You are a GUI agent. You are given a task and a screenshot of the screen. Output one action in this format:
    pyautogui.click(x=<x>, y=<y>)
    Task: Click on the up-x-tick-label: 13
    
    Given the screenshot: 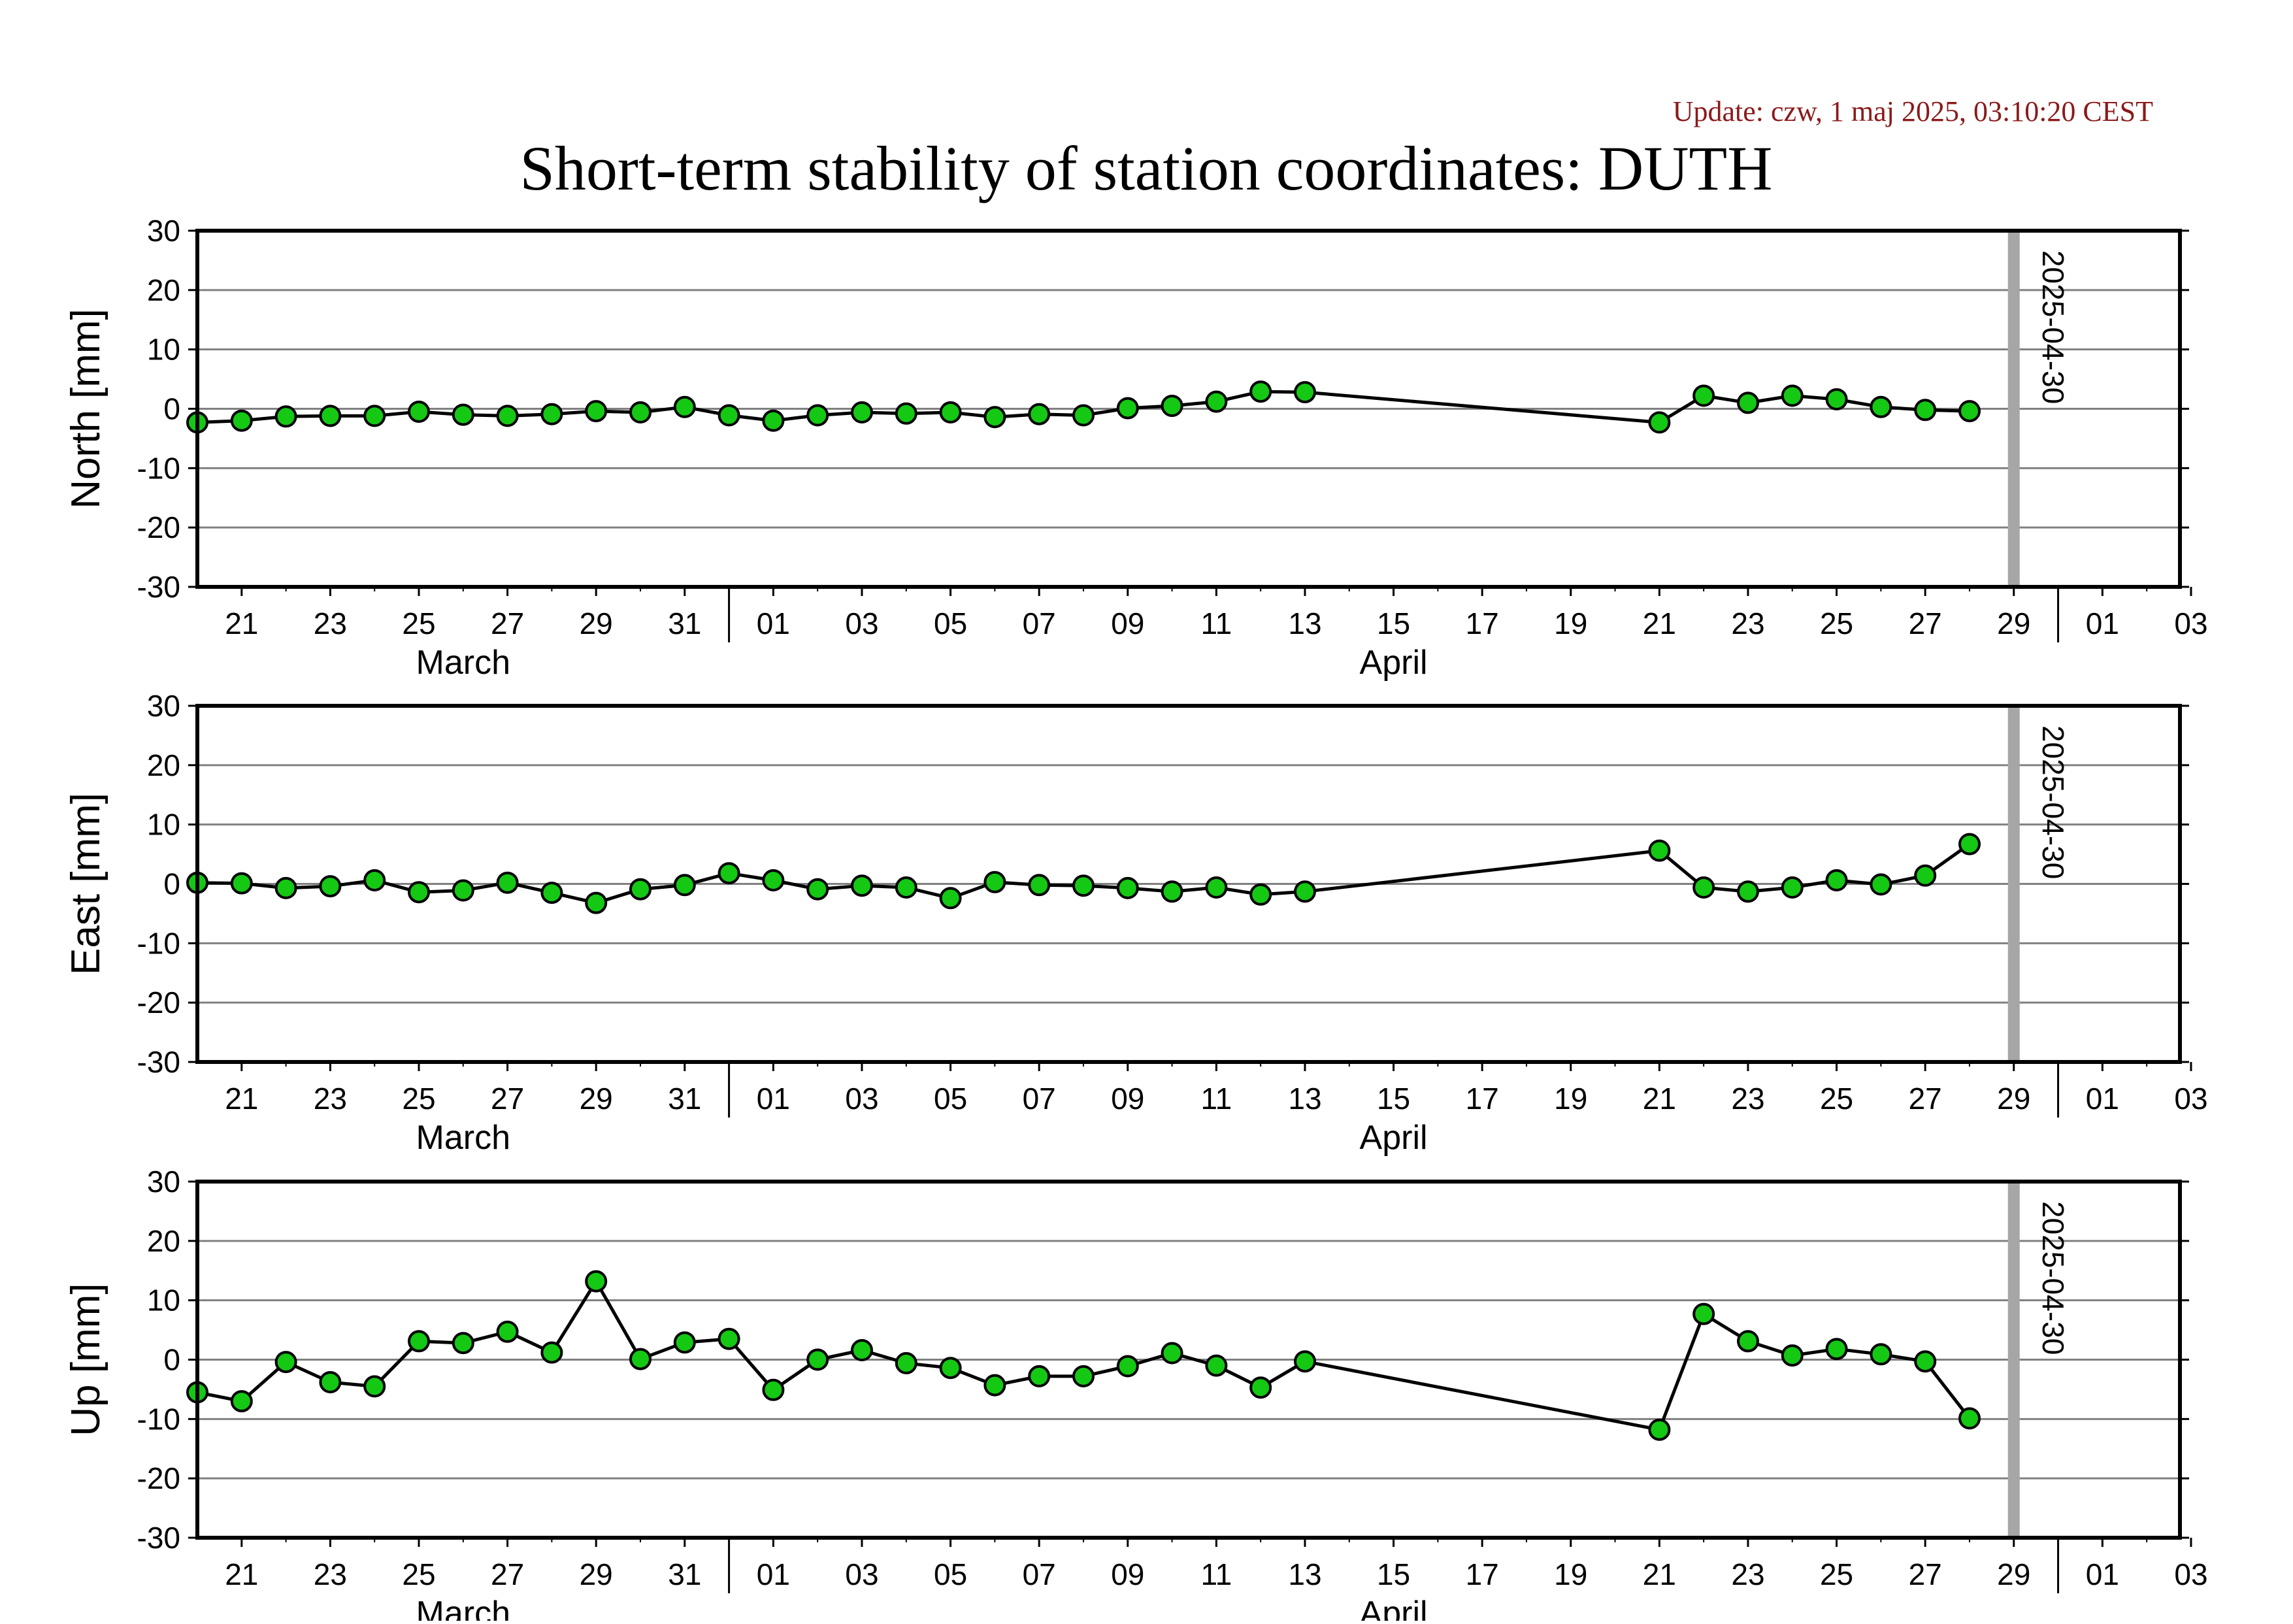 What is the action you would take?
    pyautogui.click(x=1304, y=1574)
    